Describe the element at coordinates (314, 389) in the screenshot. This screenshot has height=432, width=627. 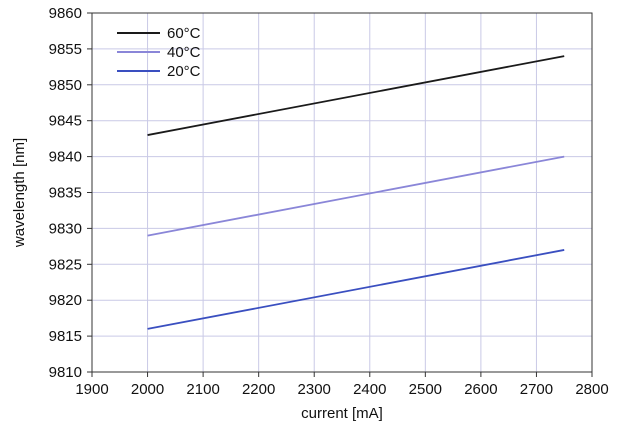
I see `x-tick-label: 2300` at that location.